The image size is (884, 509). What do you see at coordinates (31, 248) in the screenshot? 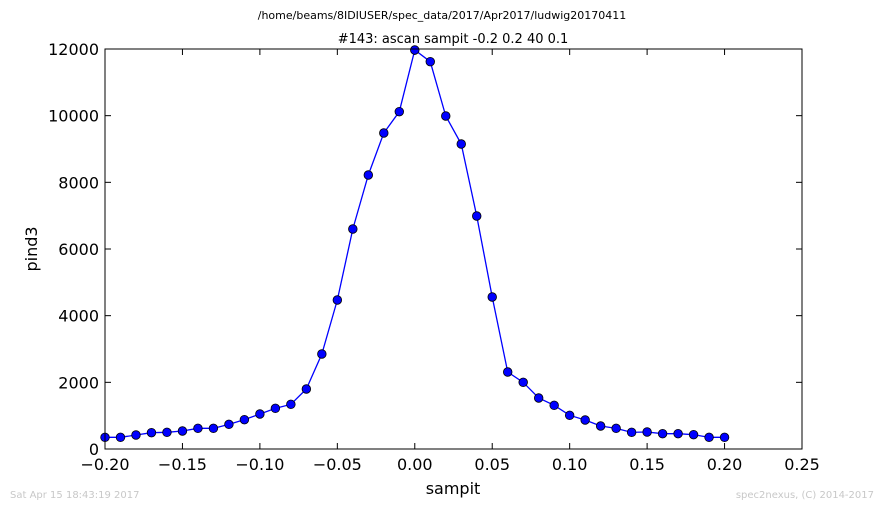
I see `y-axis-label: pind3` at bounding box center [31, 248].